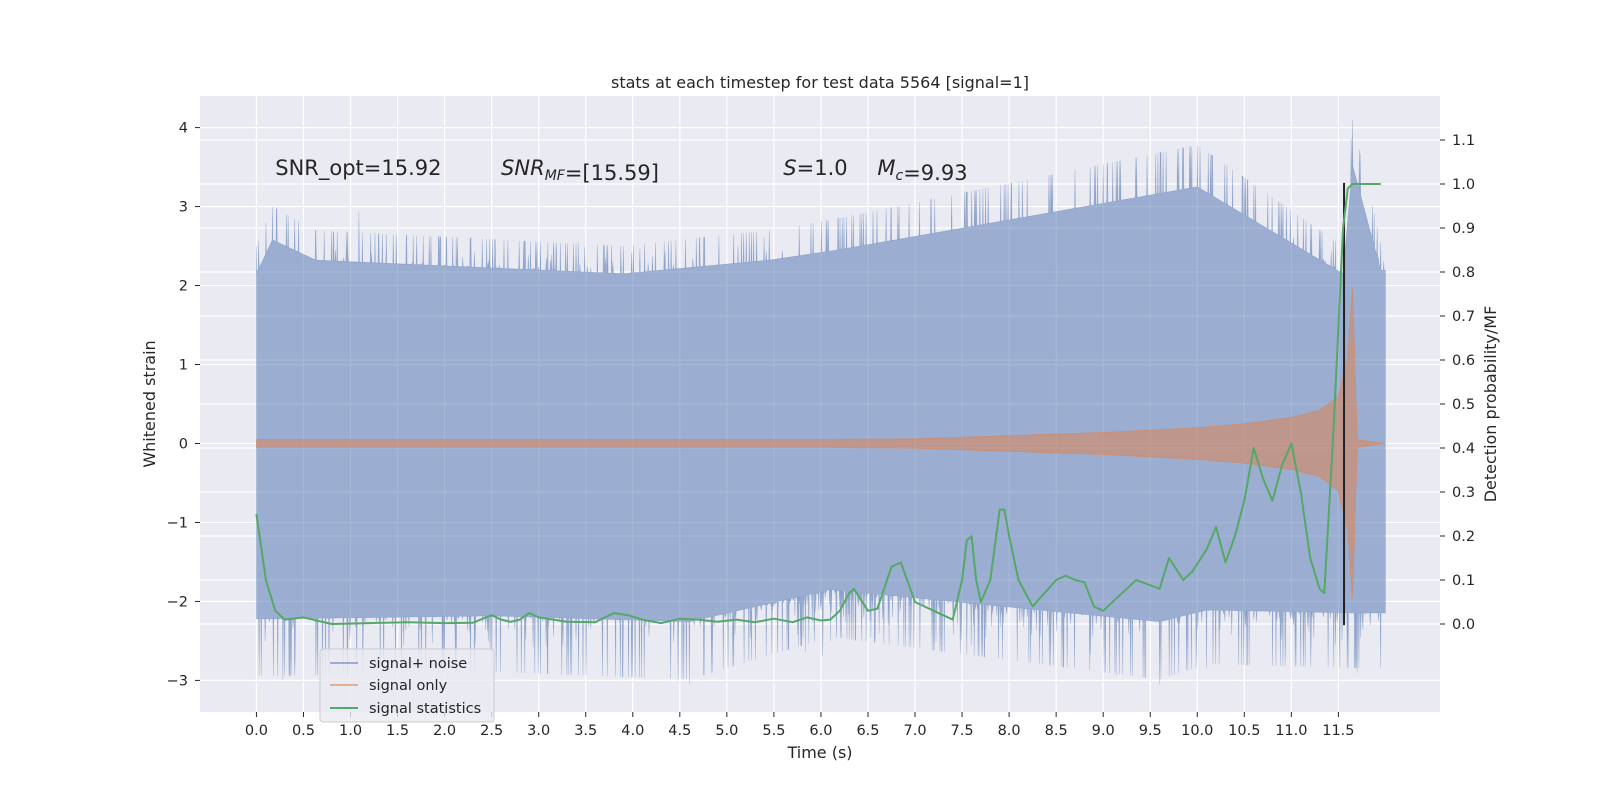  Describe the element at coordinates (1244, 731) in the screenshot. I see `x-tick-label: 10.5` at that location.